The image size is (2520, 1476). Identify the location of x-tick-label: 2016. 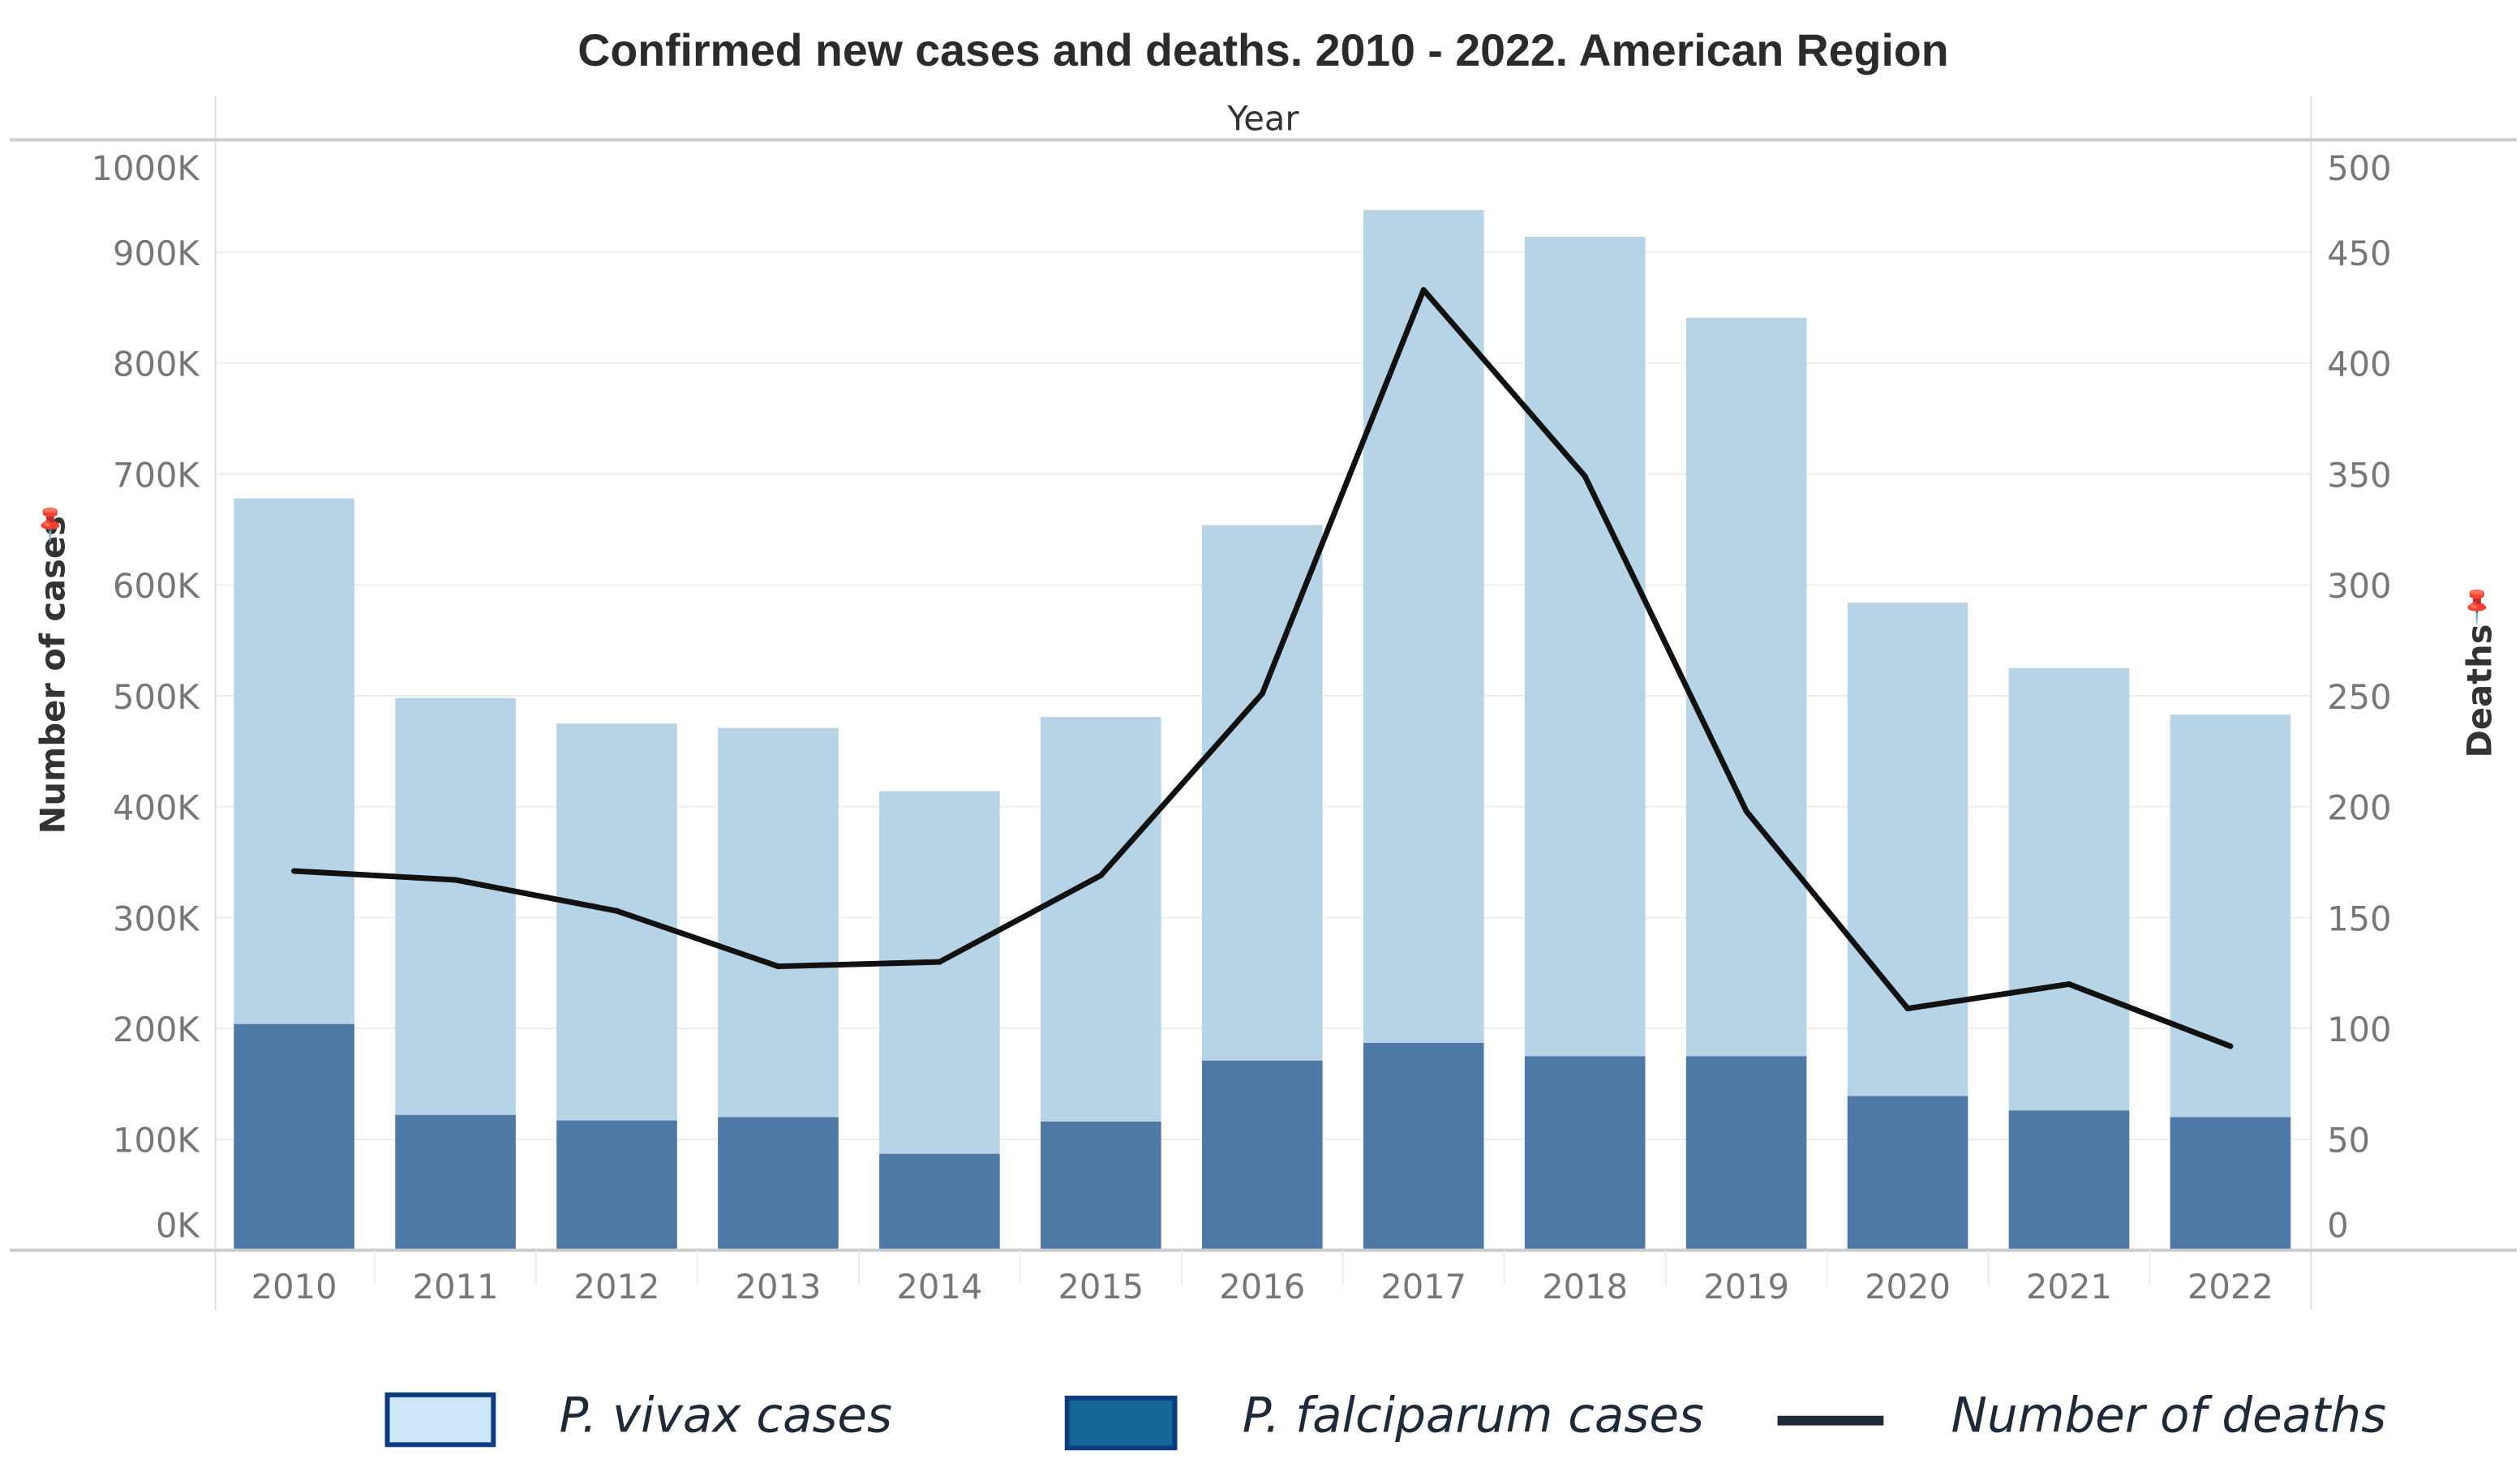
(1262, 1287).